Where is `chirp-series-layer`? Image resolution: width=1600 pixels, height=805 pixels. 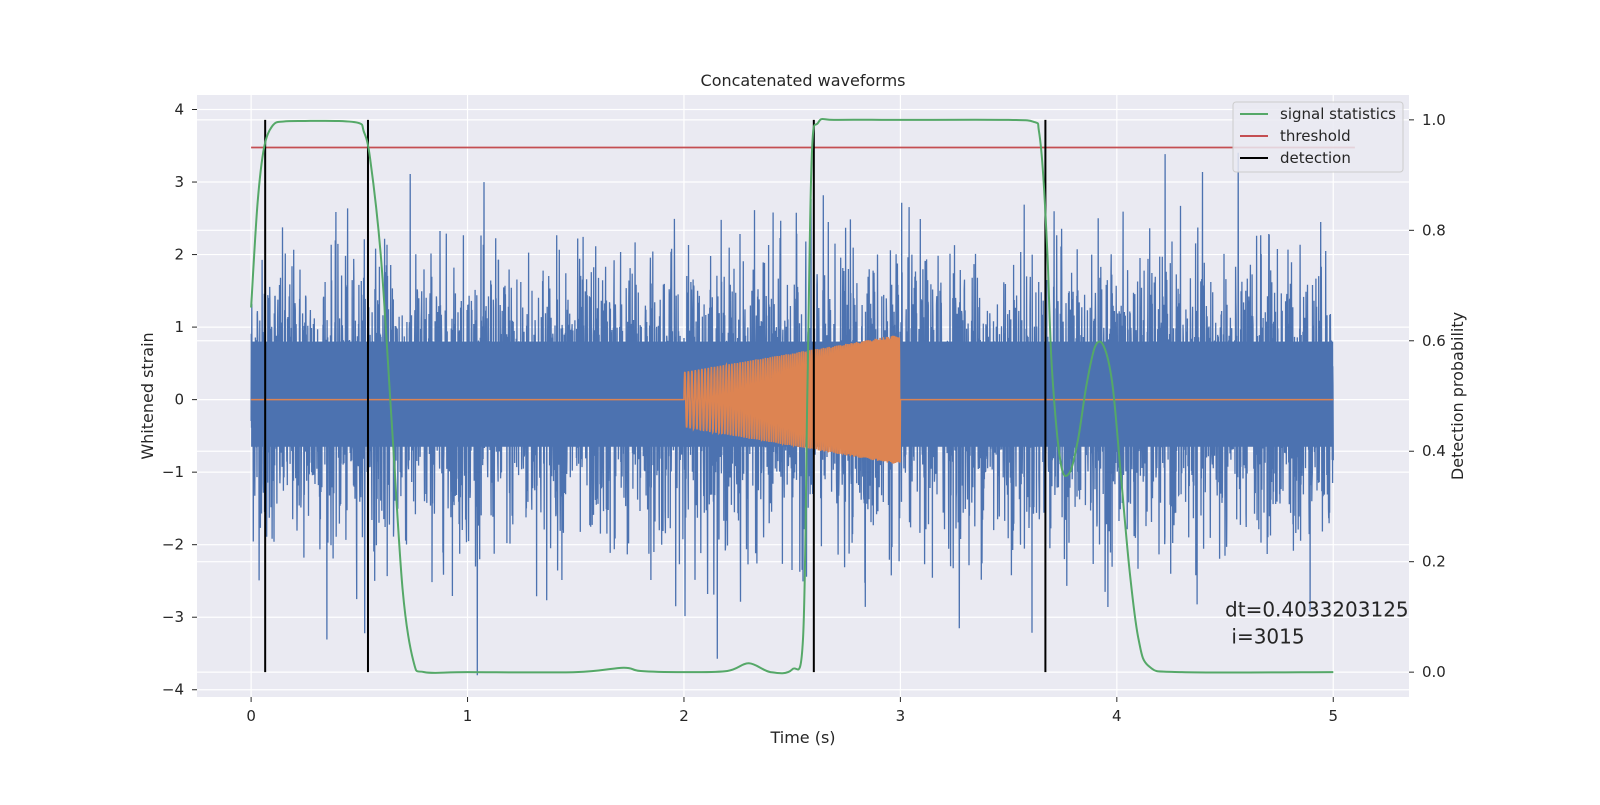 chirp-series-layer is located at coordinates (792, 399).